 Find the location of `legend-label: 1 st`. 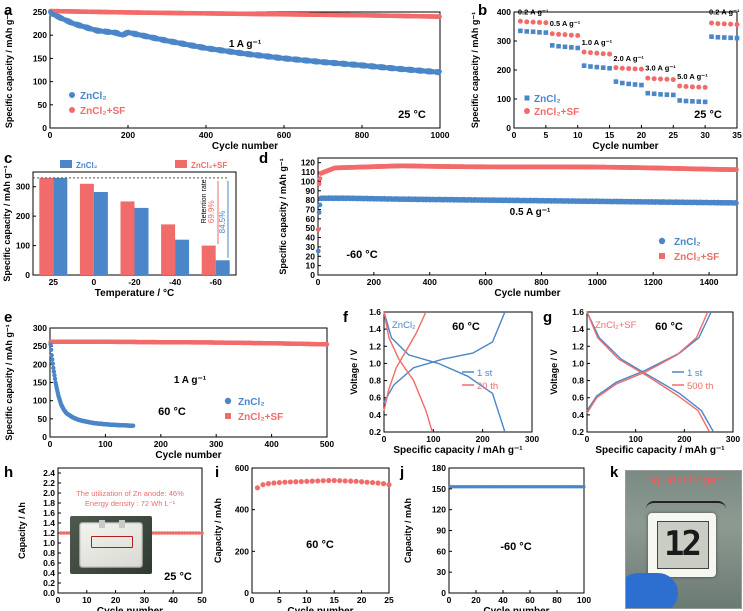

legend-label: 1 st is located at coordinates (695, 373).